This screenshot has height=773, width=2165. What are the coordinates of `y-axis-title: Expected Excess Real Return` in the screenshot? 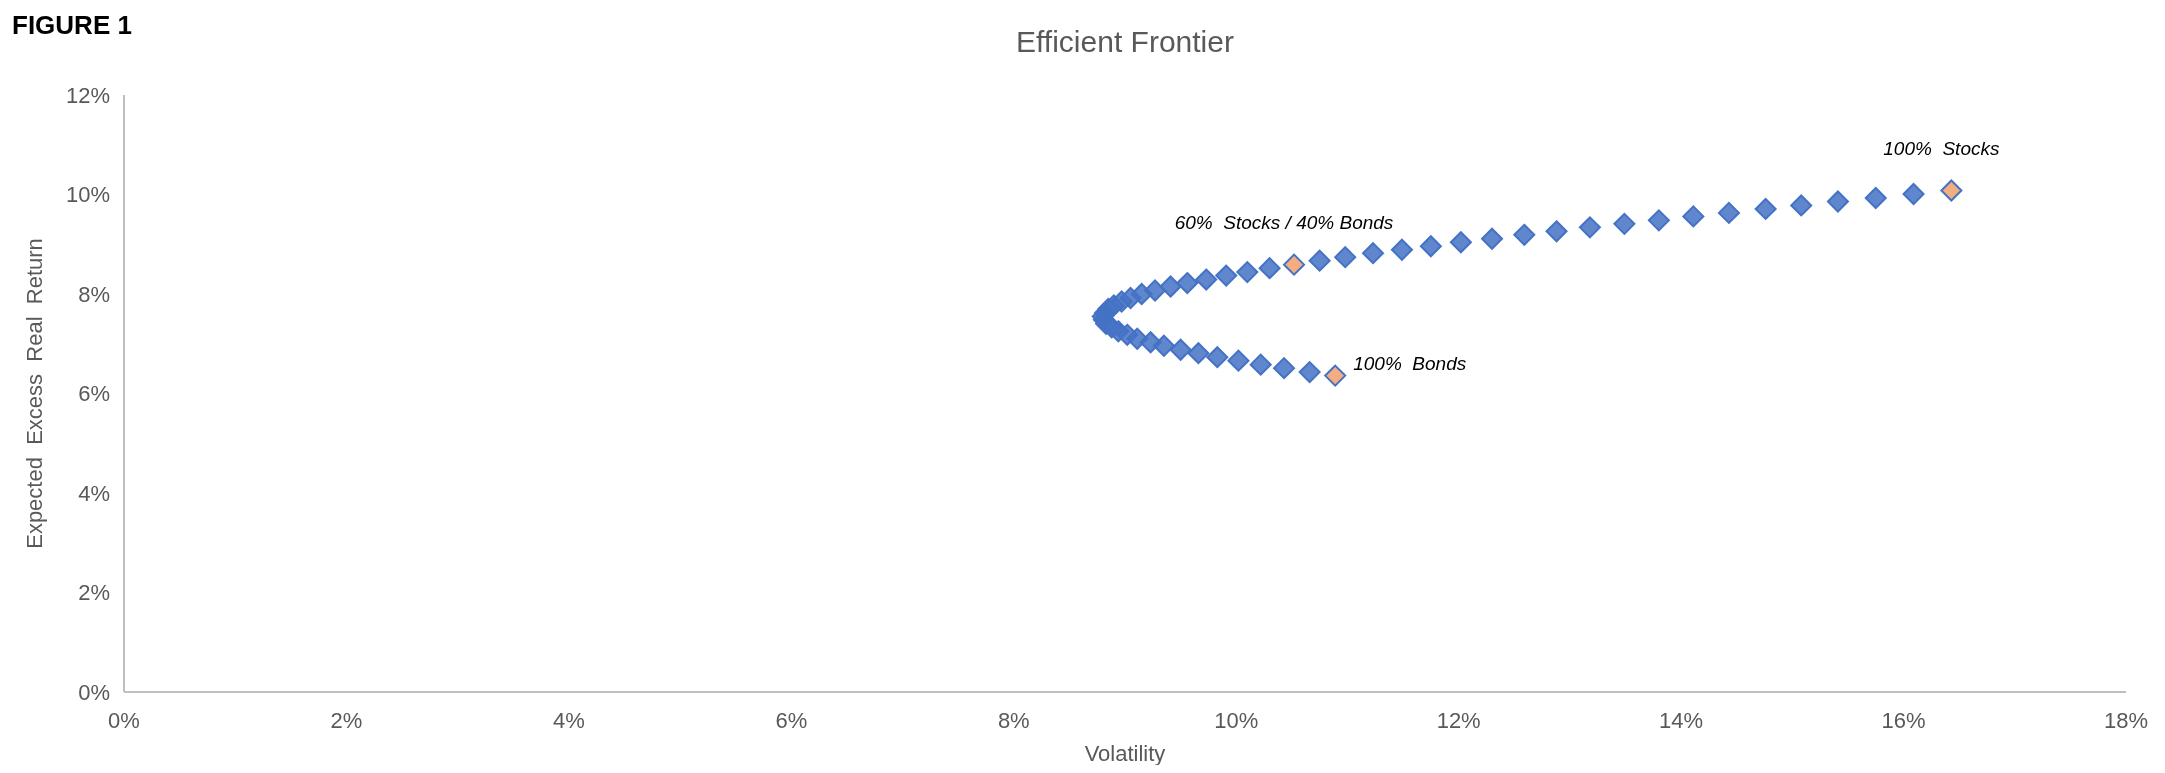 It's located at (34, 393).